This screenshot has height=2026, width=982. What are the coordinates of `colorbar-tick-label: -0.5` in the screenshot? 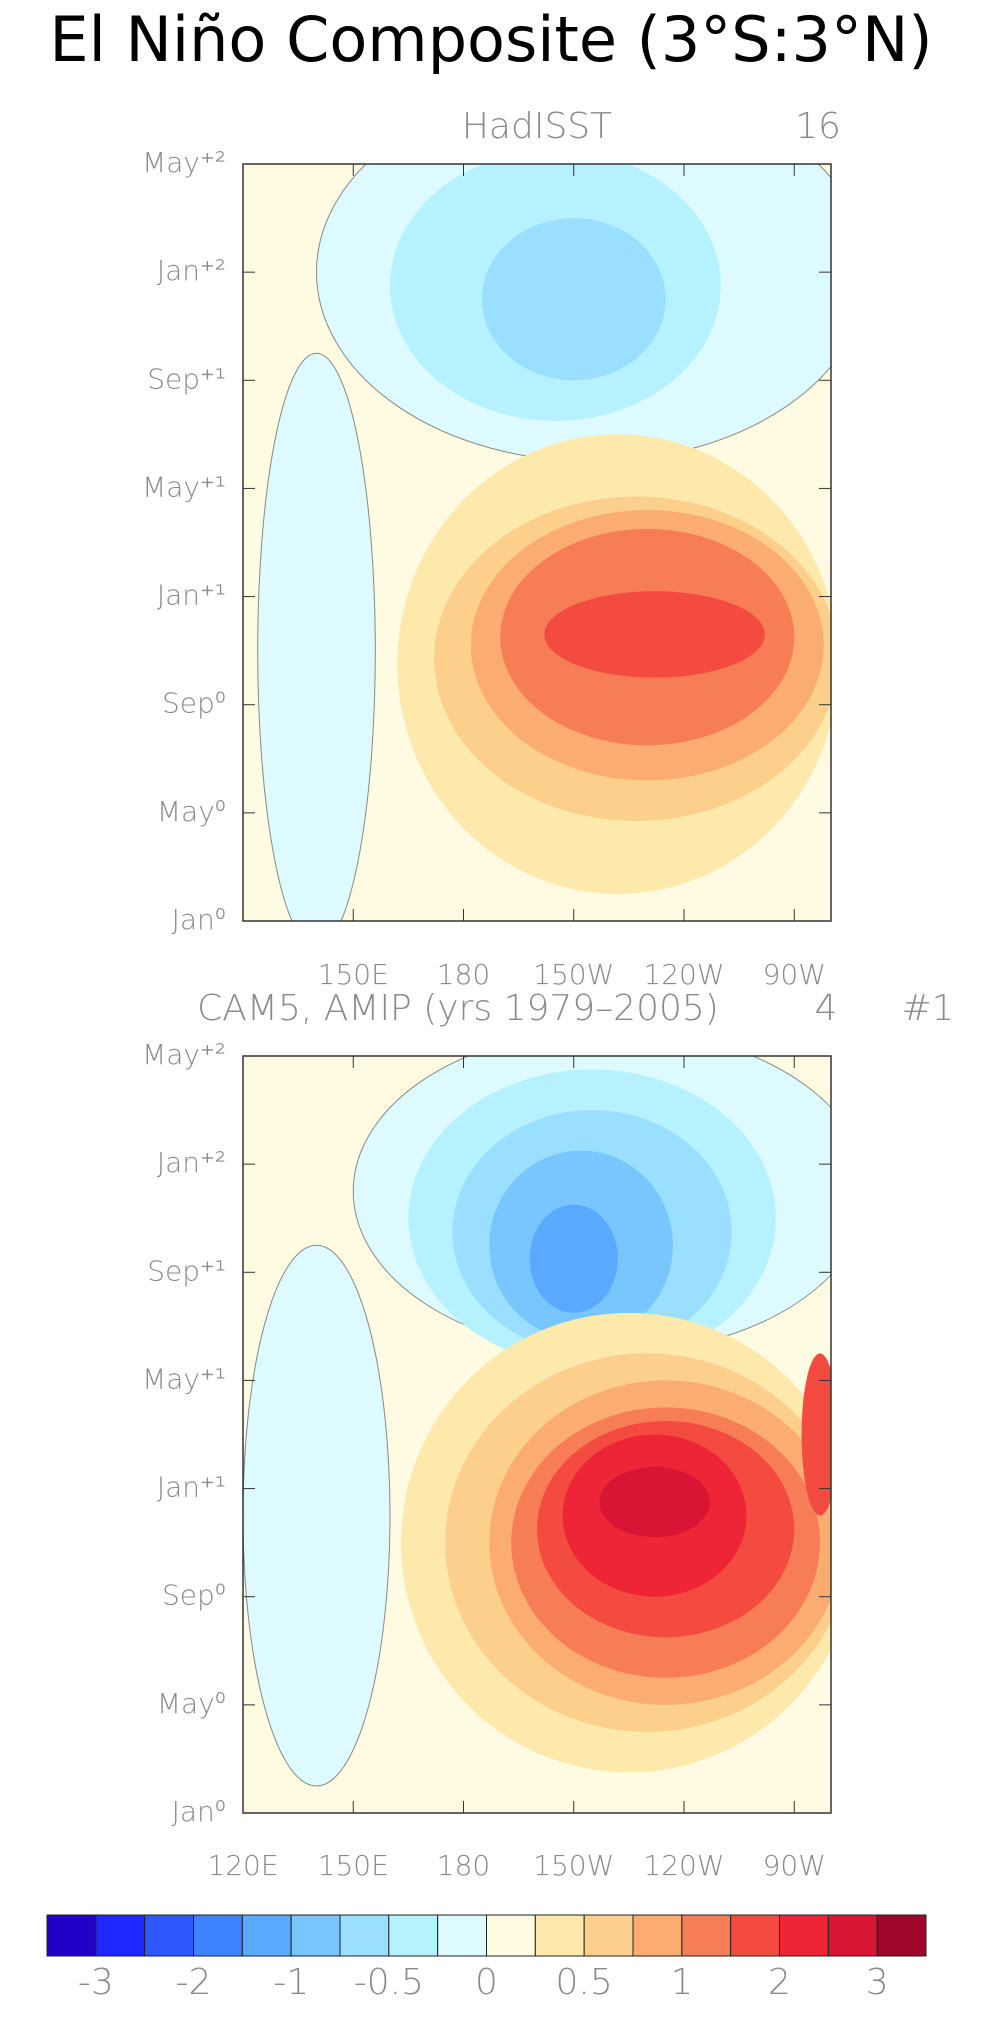 It's located at (389, 1982).